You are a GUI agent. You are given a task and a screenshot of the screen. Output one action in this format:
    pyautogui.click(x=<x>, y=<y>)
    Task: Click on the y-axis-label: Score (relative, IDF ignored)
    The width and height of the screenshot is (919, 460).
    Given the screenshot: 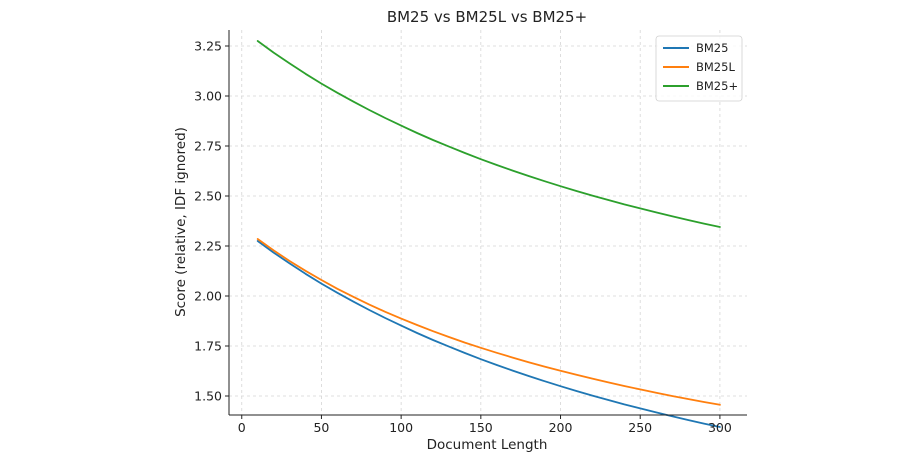 What is the action you would take?
    pyautogui.click(x=181, y=222)
    